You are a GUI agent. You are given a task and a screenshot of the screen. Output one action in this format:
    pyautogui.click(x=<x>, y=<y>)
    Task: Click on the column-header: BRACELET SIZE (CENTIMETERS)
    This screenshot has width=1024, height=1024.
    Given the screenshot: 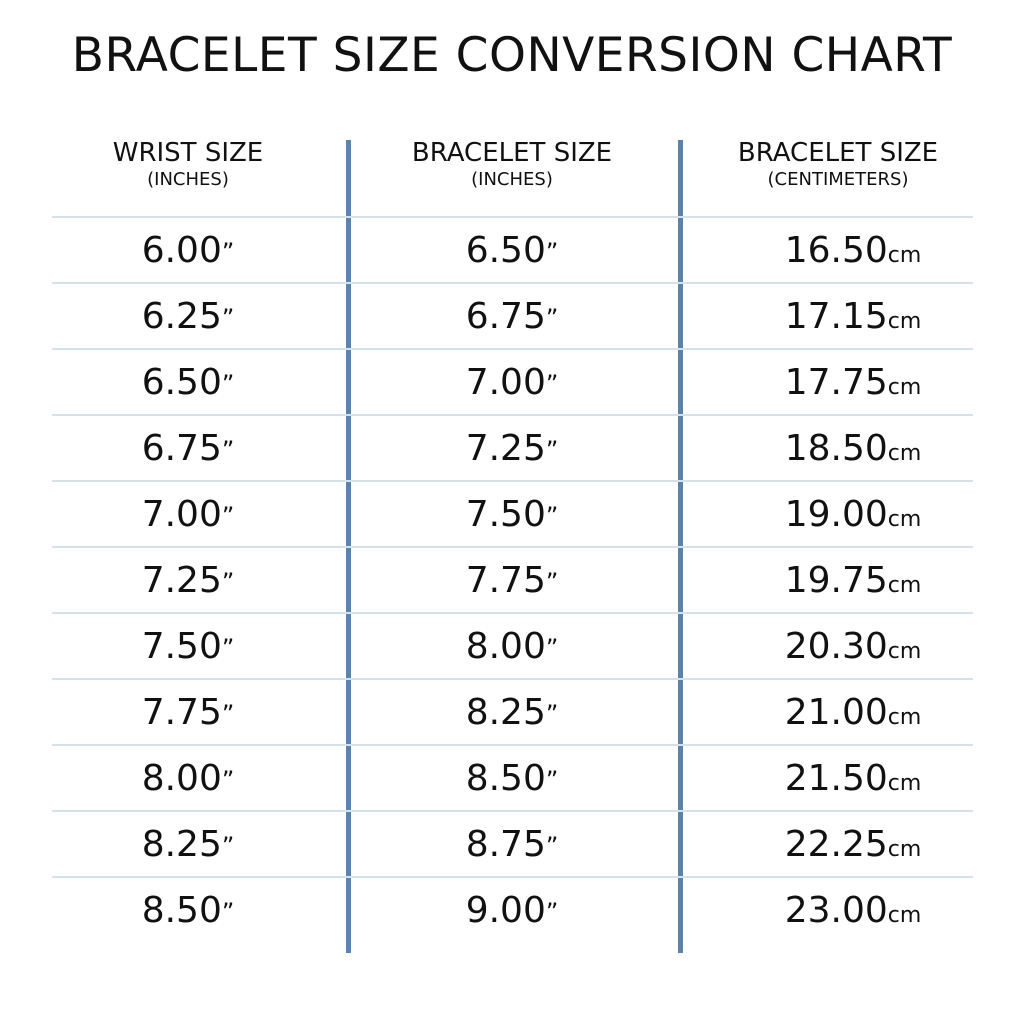 What is the action you would take?
    pyautogui.click(x=838, y=165)
    